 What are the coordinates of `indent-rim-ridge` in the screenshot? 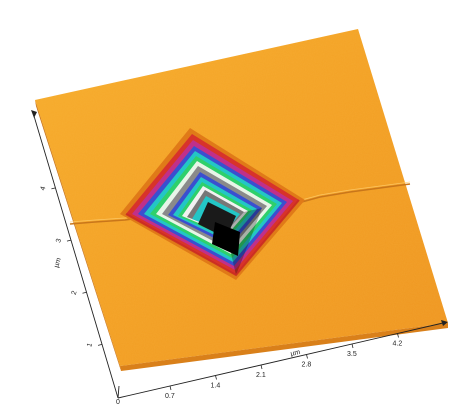 It's located at (212, 238).